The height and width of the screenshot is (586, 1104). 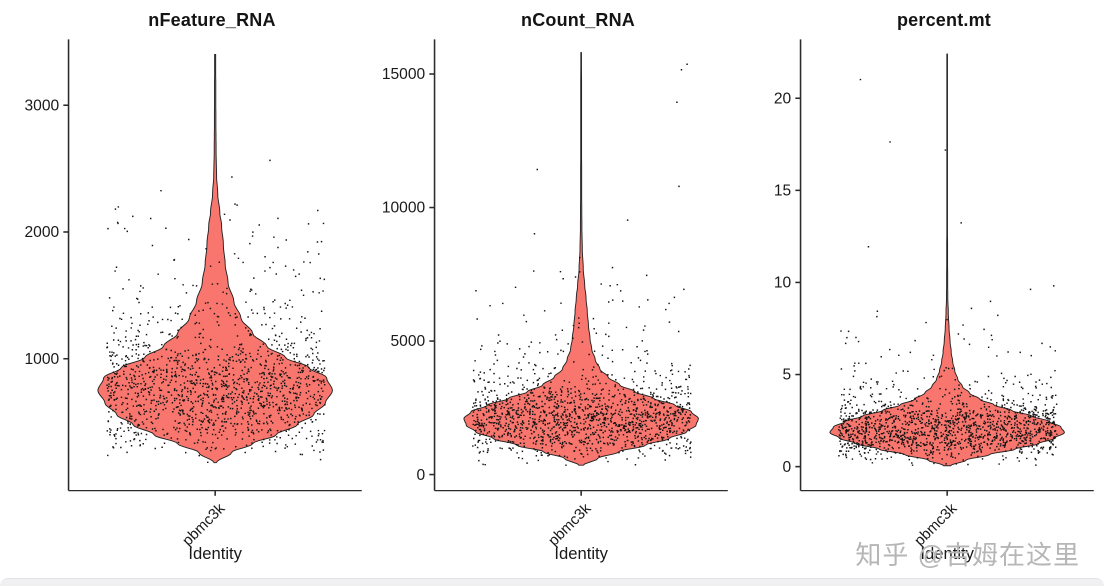 What do you see at coordinates (408, 341) in the screenshot?
I see `y-tick-label: 5000` at bounding box center [408, 341].